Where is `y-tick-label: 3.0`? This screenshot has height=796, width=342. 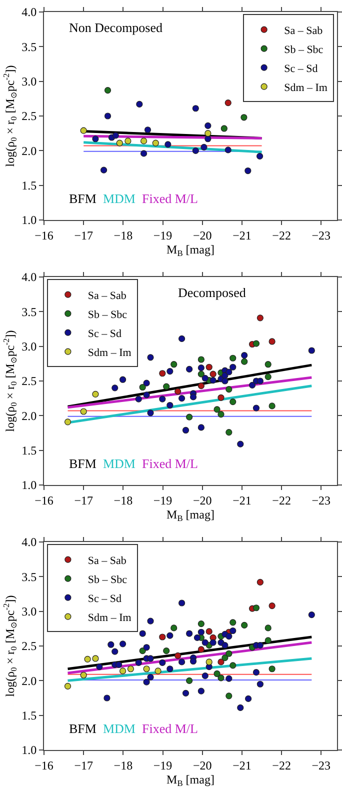 y-tick-label: 3.0 is located at coordinates (29, 611).